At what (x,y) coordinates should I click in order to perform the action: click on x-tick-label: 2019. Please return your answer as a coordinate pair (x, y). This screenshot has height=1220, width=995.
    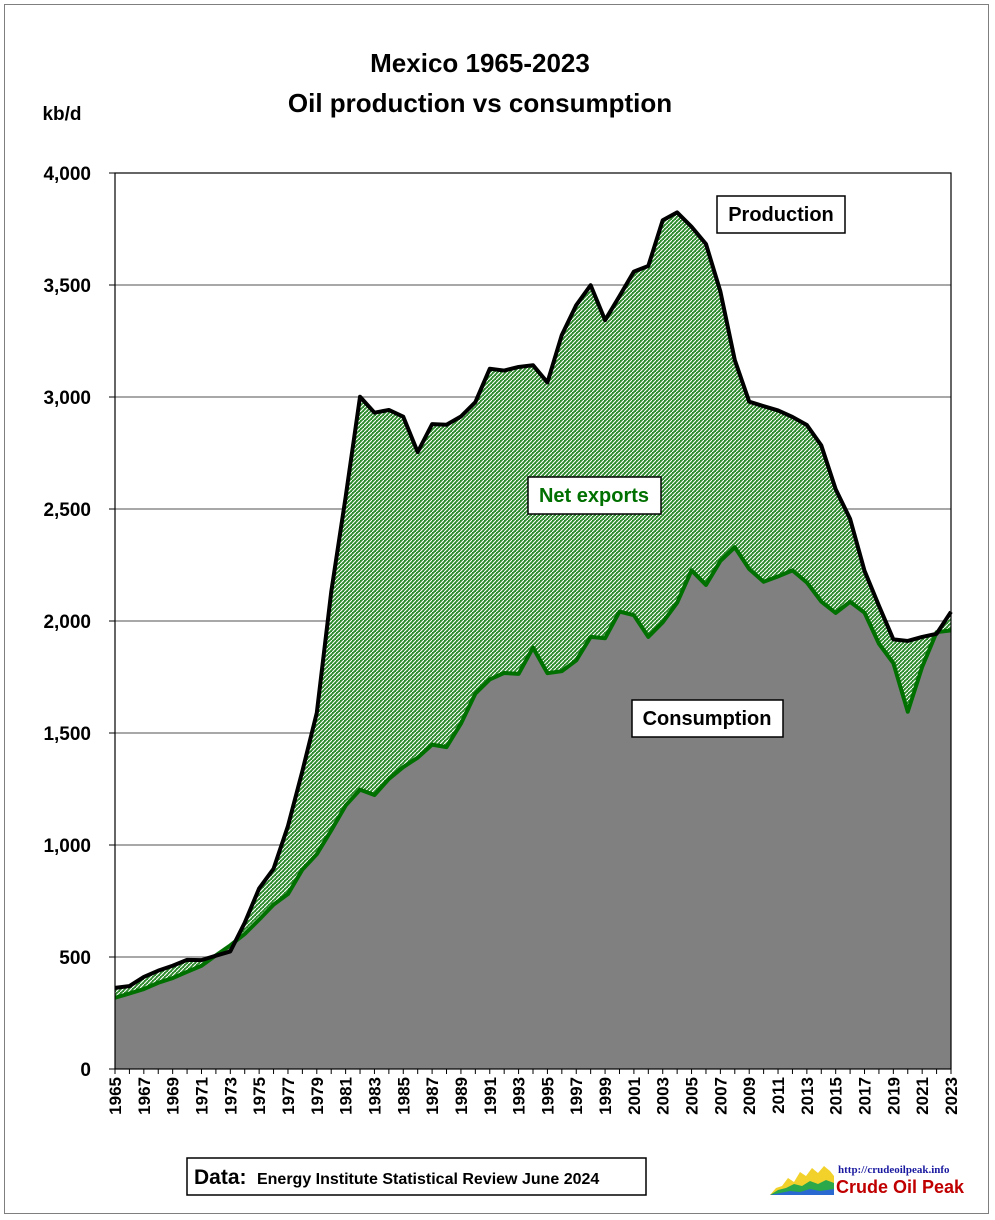
    Looking at the image, I should click on (893, 1096).